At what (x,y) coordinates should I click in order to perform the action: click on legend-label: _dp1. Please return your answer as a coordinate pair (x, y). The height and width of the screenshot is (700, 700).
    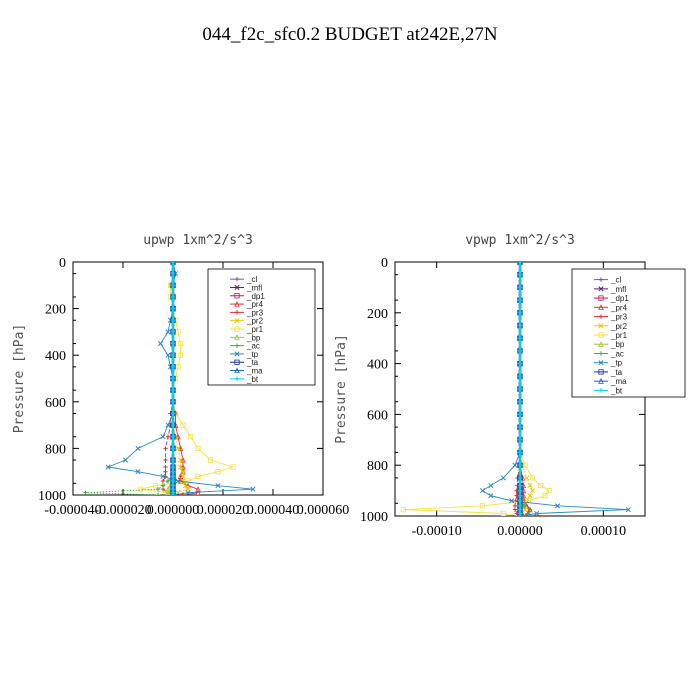
    Looking at the image, I should click on (619, 298).